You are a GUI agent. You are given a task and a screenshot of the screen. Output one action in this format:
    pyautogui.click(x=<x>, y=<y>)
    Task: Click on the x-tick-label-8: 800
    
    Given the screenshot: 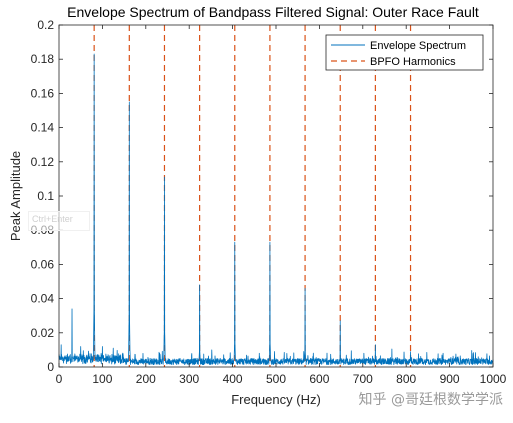 What is the action you would take?
    pyautogui.click(x=406, y=379)
    